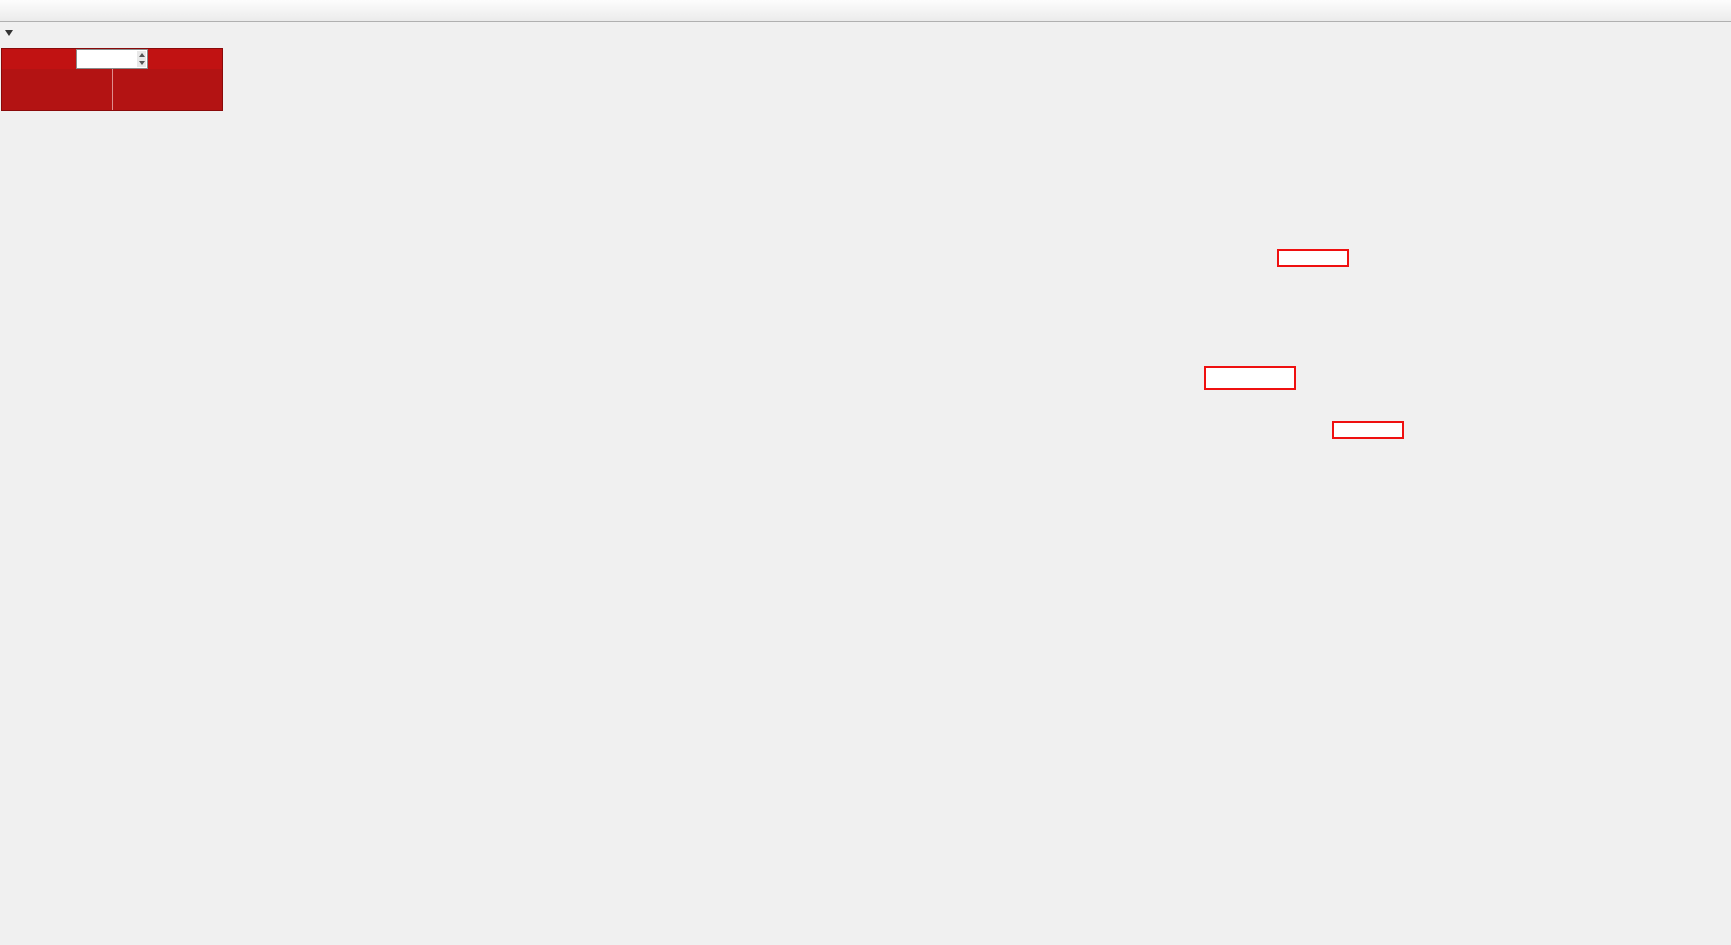 Image resolution: width=1731 pixels, height=945 pixels. What do you see at coordinates (141, 55) in the screenshot?
I see `volume-increase-icon` at bounding box center [141, 55].